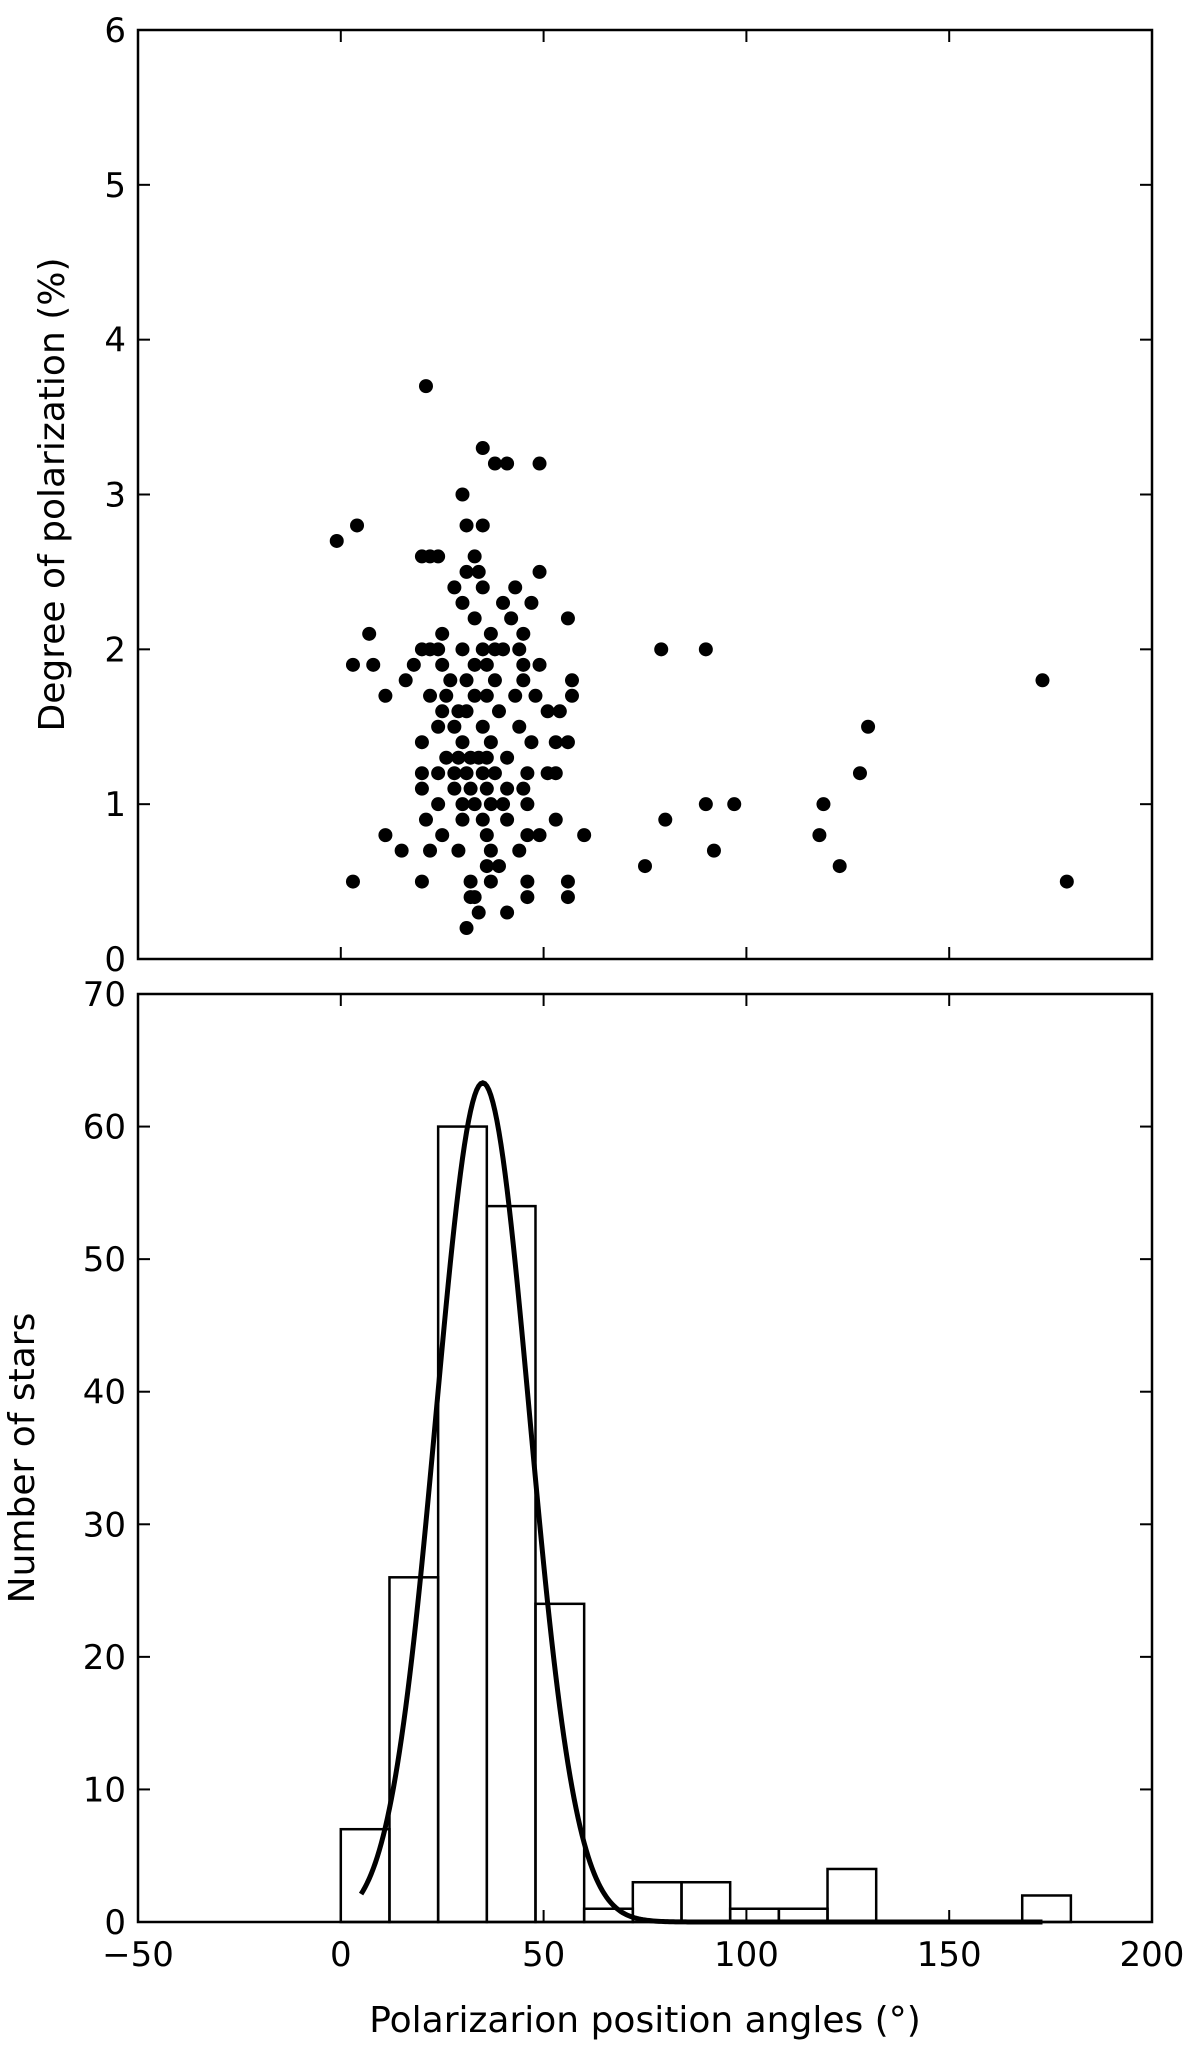 Image resolution: width=1200 pixels, height=2052 pixels. Describe the element at coordinates (115, 1923) in the screenshot. I see `y-tick-label: 0` at that location.